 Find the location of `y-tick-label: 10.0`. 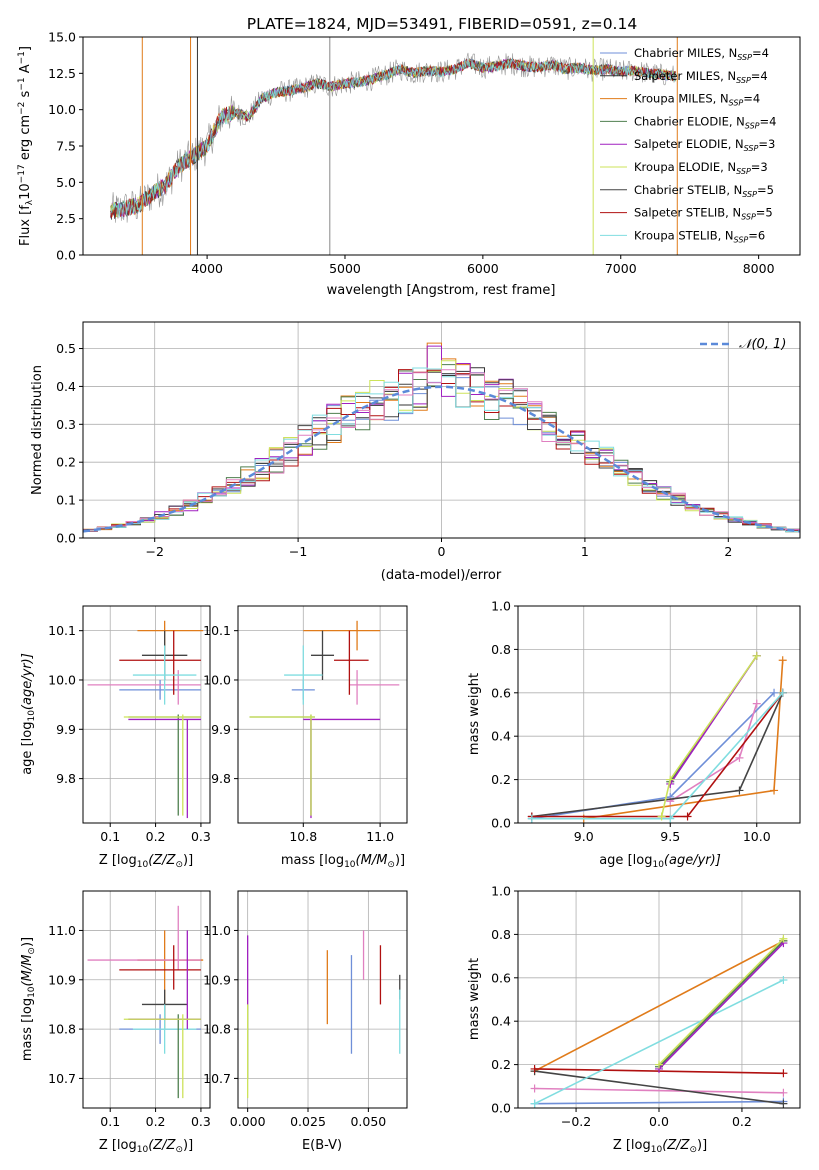

y-tick-label: 10.0 is located at coordinates (62, 109).